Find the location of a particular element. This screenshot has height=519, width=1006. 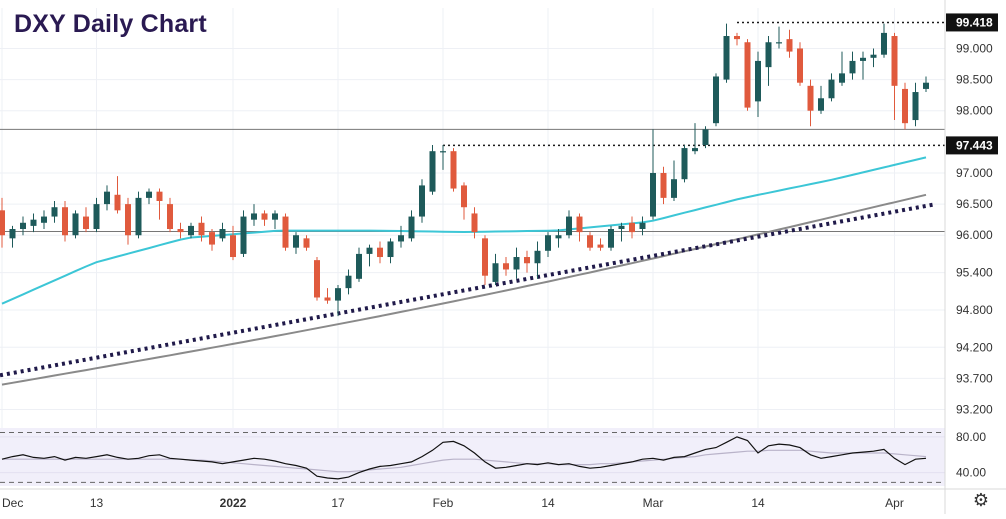

chart-title: DXY Daily Chart is located at coordinates (110, 24).